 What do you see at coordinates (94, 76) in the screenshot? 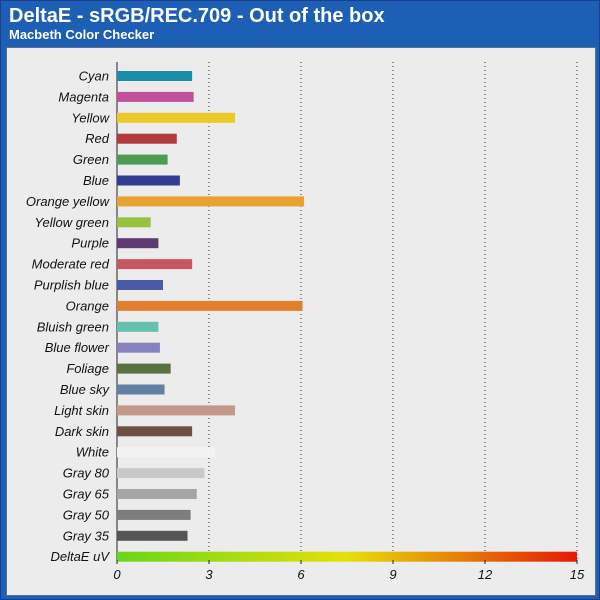
I see `category-label: Cyan` at bounding box center [94, 76].